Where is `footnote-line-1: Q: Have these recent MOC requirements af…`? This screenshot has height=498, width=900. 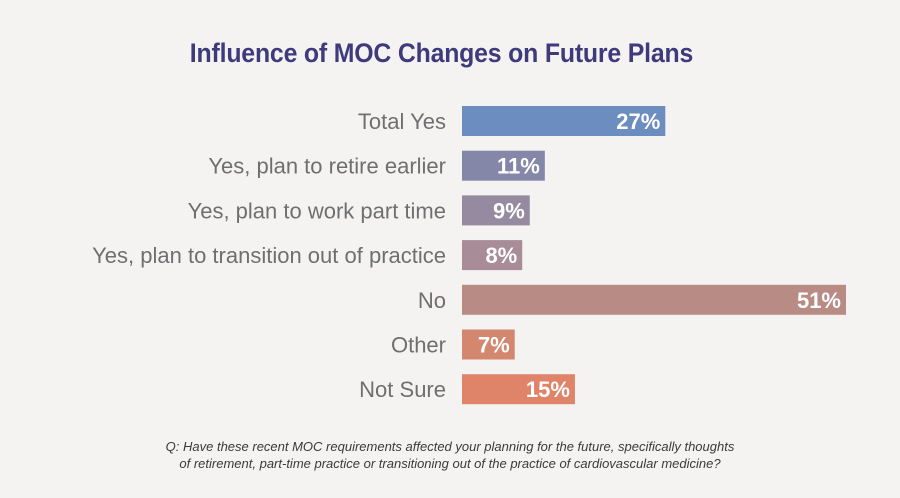 footnote-line-1: Q: Have these recent MOC requirements af… is located at coordinates (450, 446).